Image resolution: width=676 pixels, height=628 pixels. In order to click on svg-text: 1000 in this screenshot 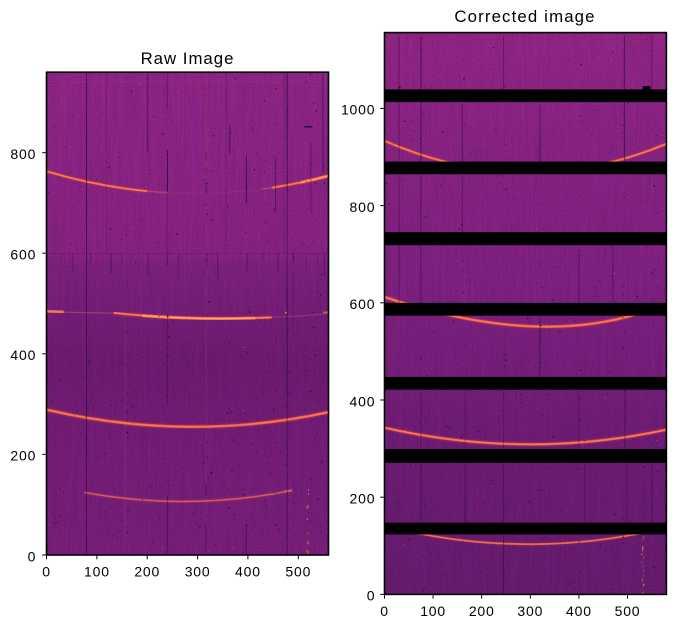, I will do `click(358, 110)`.